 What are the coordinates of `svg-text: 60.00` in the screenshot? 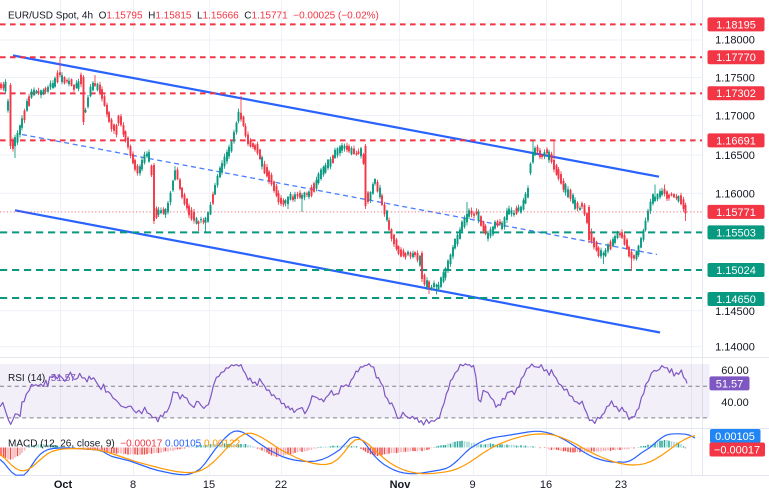 It's located at (735, 371).